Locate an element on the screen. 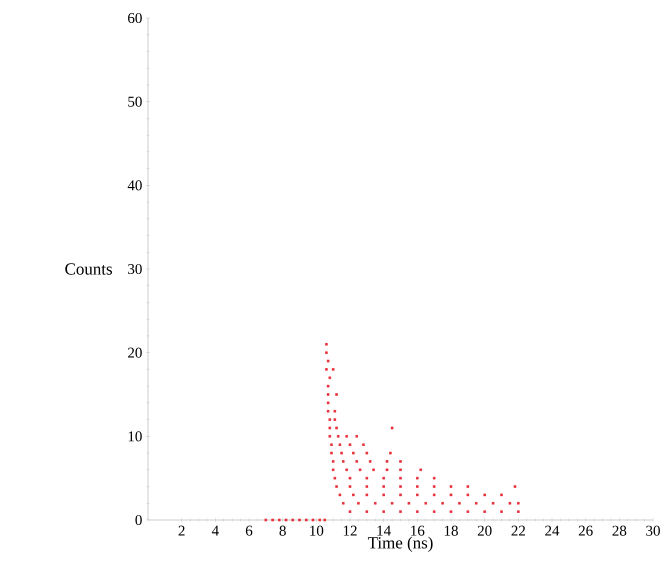 This screenshot has height=588, width=668. x-tick-label: 8 is located at coordinates (282, 531).